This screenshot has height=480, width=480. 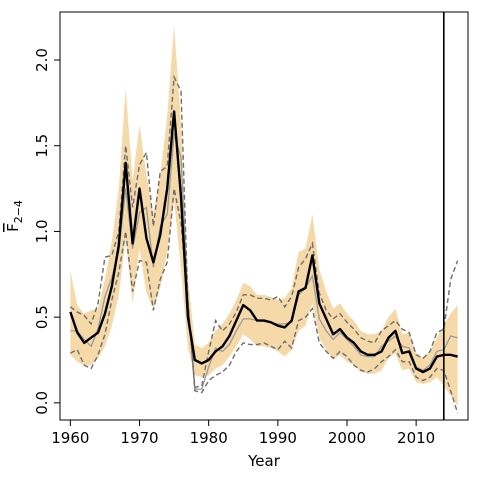 I want to click on y-axis-title-main: F, so click(x=13, y=227).